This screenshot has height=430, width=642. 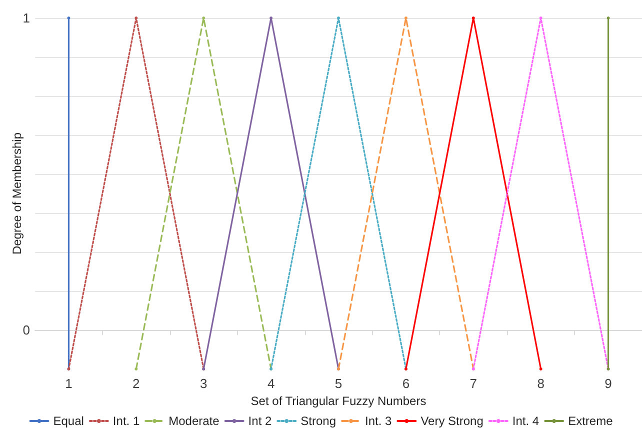 I want to click on legend-label: Extreme, so click(x=591, y=421).